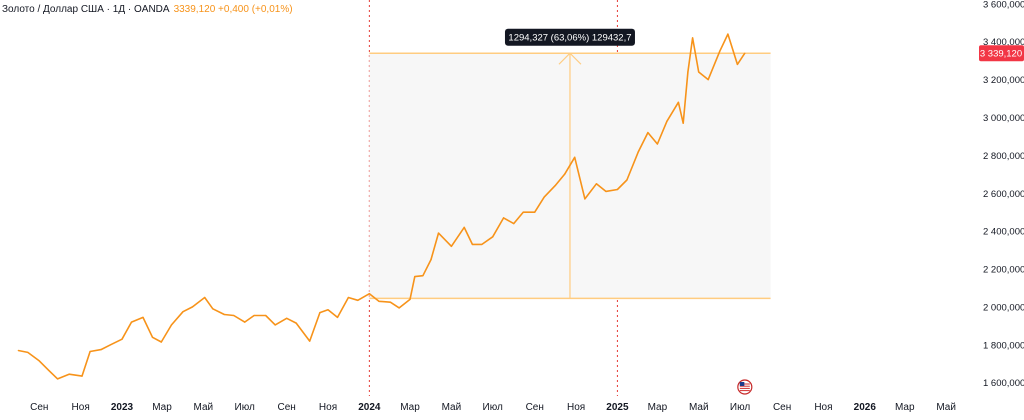 This screenshot has height=420, width=1024. Describe the element at coordinates (865, 407) in the screenshot. I see `x-tick-label: 2026` at that location.